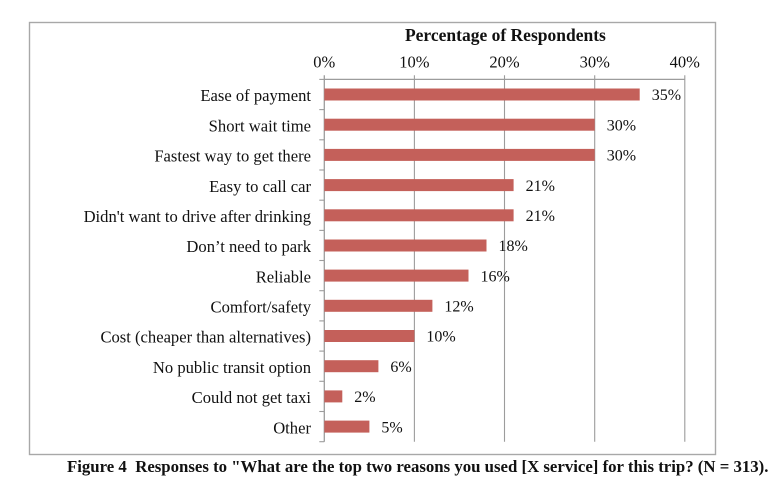 Image resolution: width=780 pixels, height=503 pixels. Describe the element at coordinates (513, 246) in the screenshot. I see `svg-text: 18%` at that location.